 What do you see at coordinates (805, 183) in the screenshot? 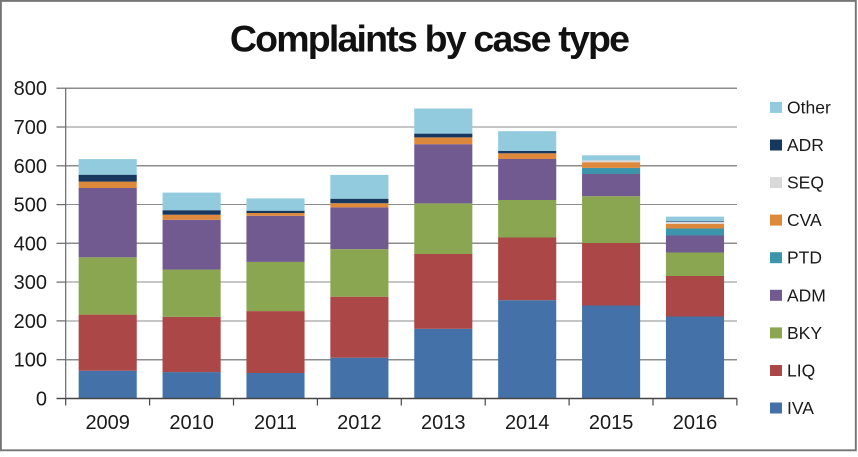
I see `svg-text: SEQ` at bounding box center [805, 183].